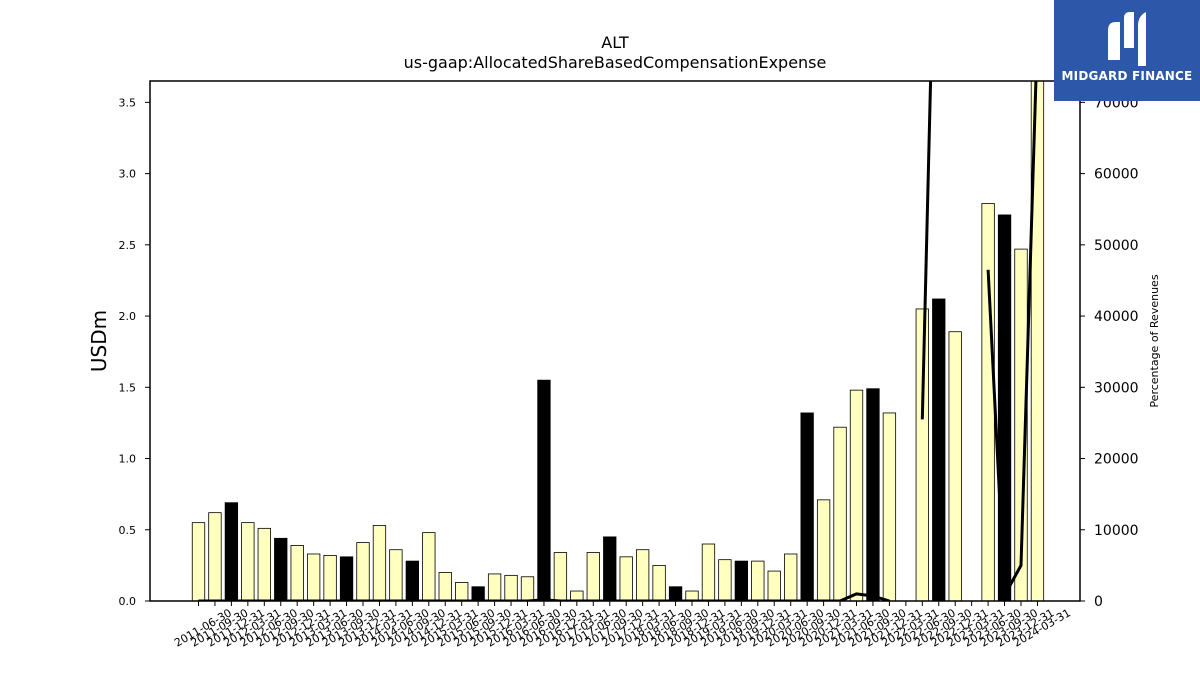 Image resolution: width=1200 pixels, height=675 pixels. What do you see at coordinates (1116, 317) in the screenshot?
I see `y2-tick-label: 40000` at bounding box center [1116, 317].